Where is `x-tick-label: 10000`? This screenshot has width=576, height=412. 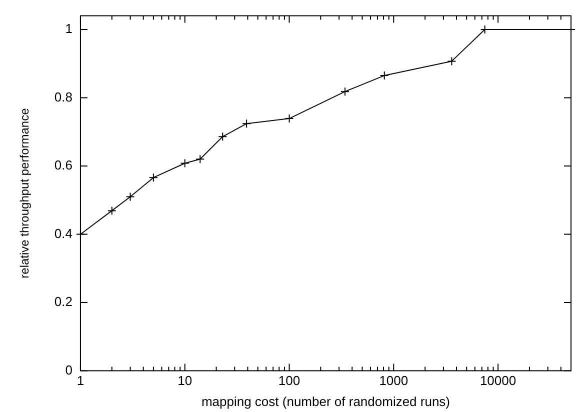 x-tick-label: 10000 is located at coordinates (498, 380).